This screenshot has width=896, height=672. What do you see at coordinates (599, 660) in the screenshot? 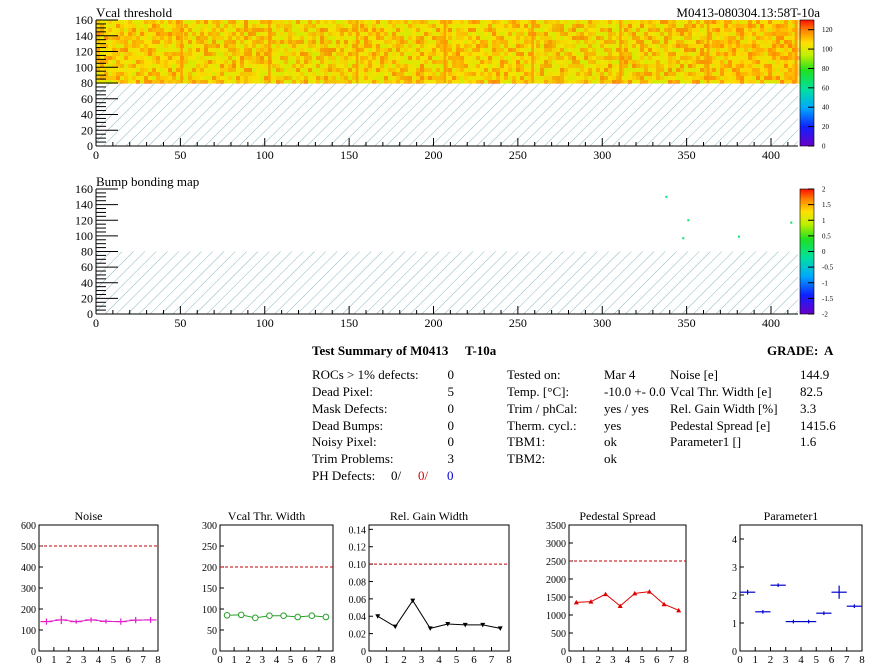
I see `x-tick-label: 2` at bounding box center [599, 660].